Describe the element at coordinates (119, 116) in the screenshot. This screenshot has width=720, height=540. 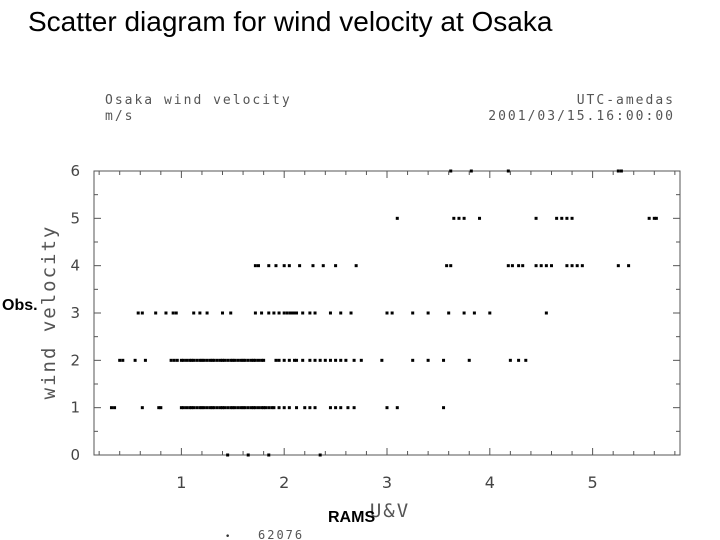
I see `plot-header-left-units: m/s` at that location.